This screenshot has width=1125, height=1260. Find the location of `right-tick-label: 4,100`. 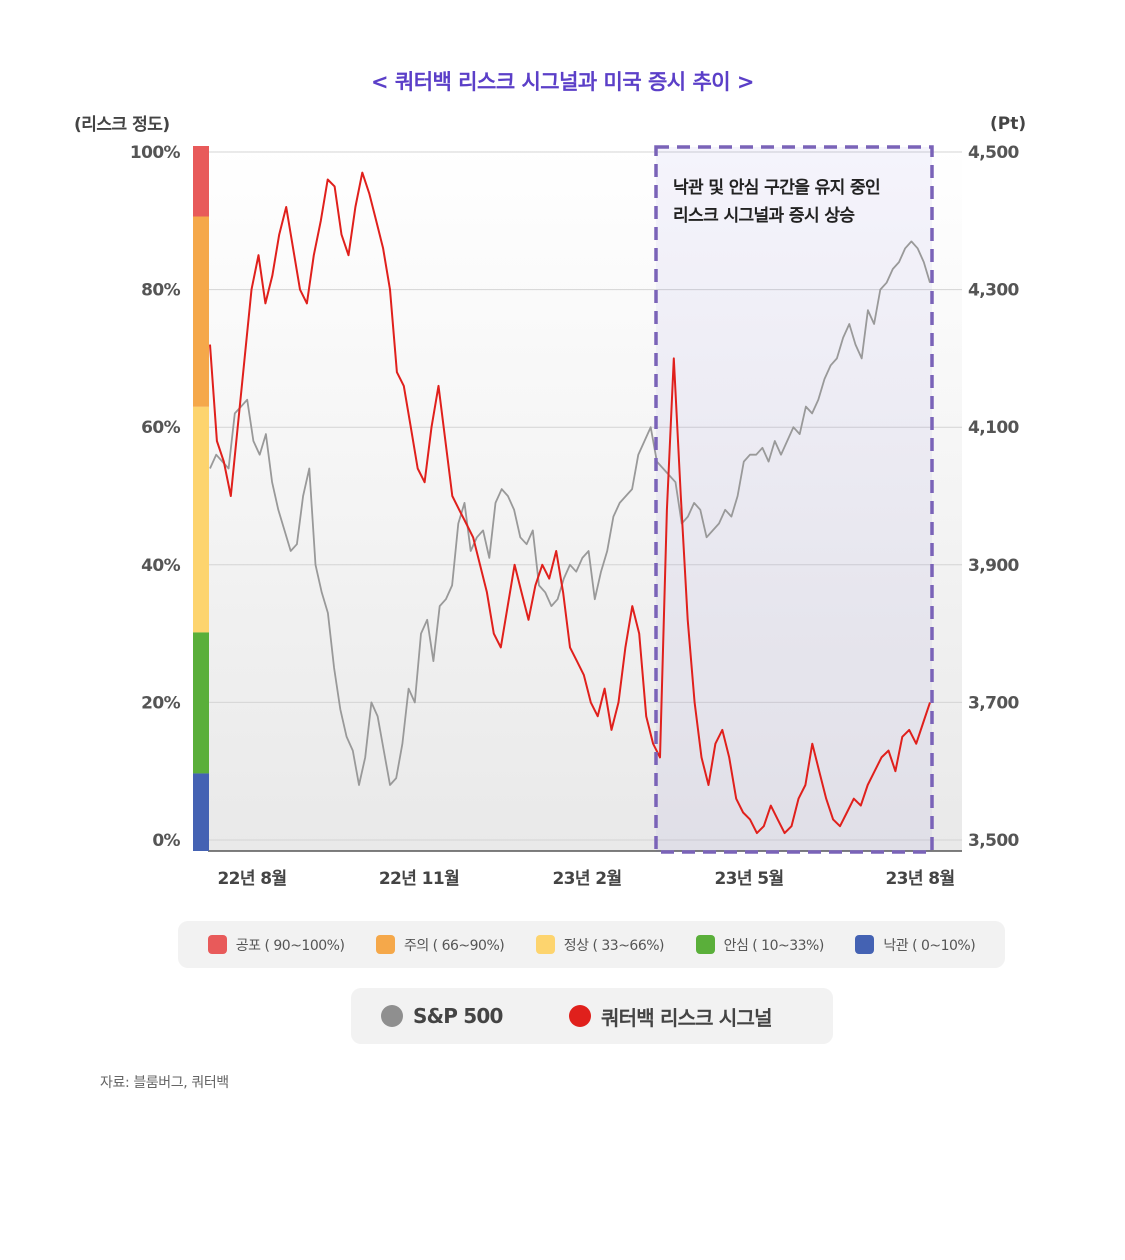

right-tick-label: 4,100 is located at coordinates (994, 428).